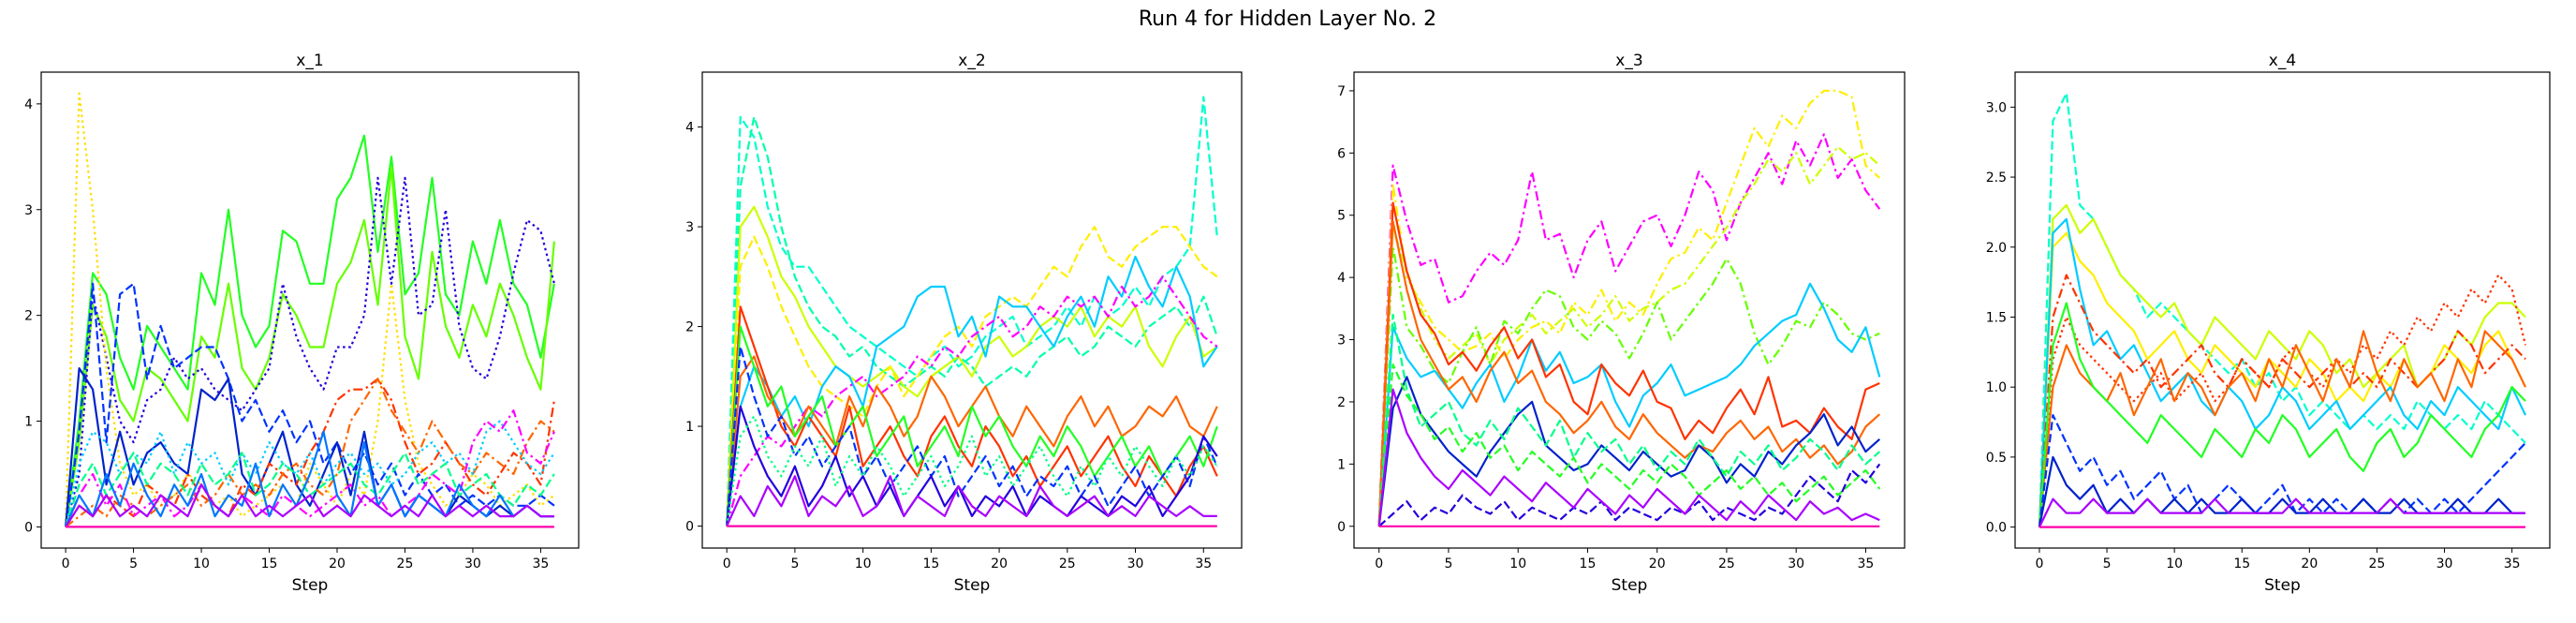  What do you see at coordinates (1287, 19) in the screenshot?
I see `figure-title: Run 4 for Hidden Layer No. 2` at bounding box center [1287, 19].